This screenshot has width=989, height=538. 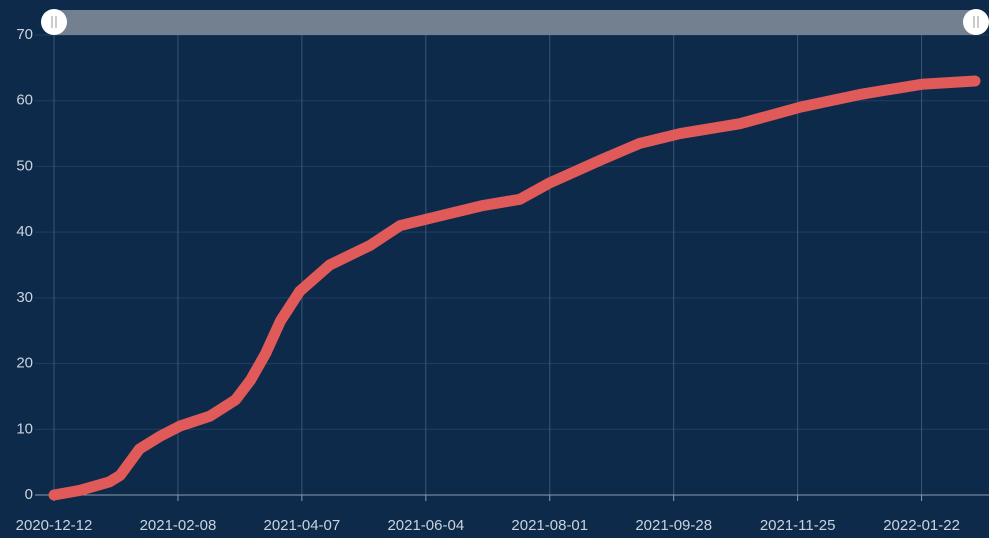 What do you see at coordinates (178, 525) in the screenshot?
I see `x-tick-label: 2021-02-08` at bounding box center [178, 525].